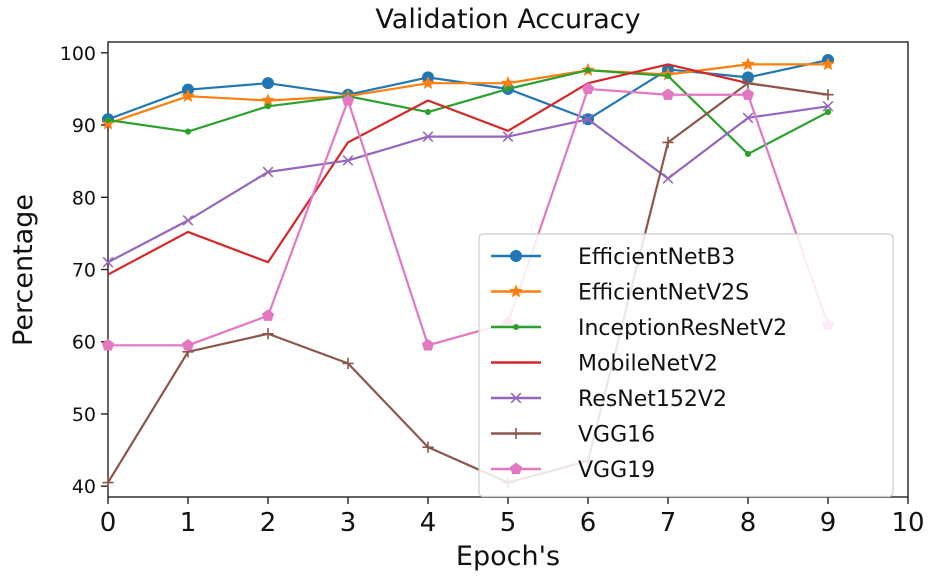 The width and height of the screenshot is (936, 577). What do you see at coordinates (828, 523) in the screenshot?
I see `x-tick-label: 9` at bounding box center [828, 523].